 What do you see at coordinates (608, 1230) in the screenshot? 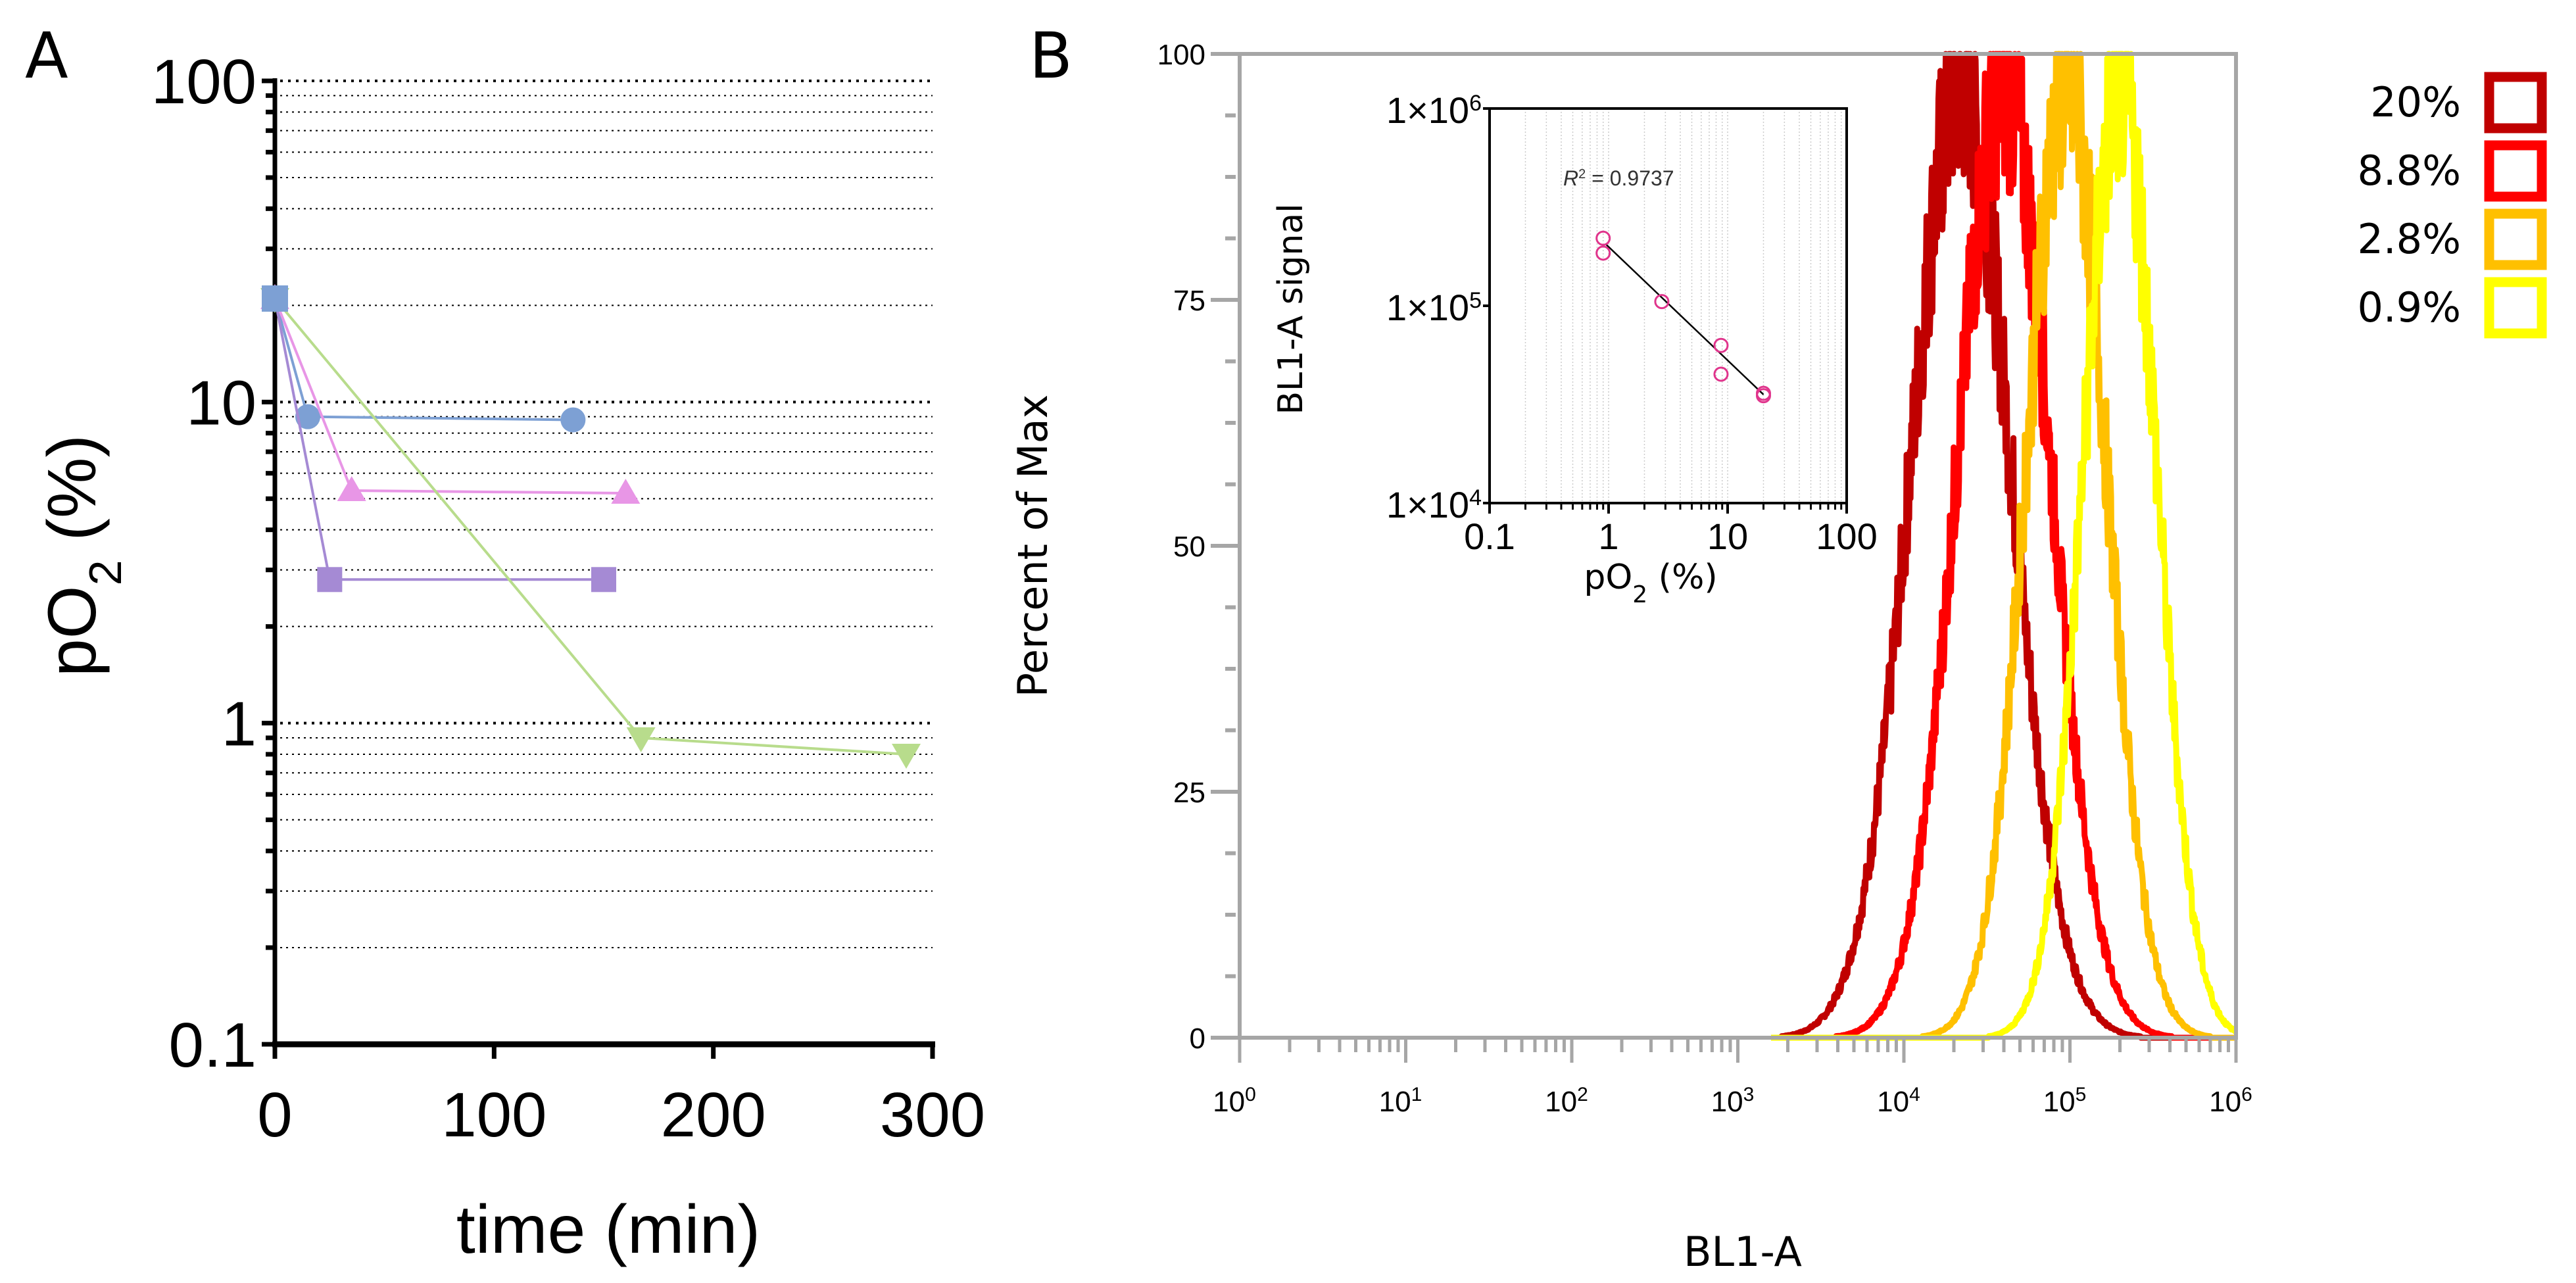
I see `panel-a-x-axis-title: time (min)` at bounding box center [608, 1230].